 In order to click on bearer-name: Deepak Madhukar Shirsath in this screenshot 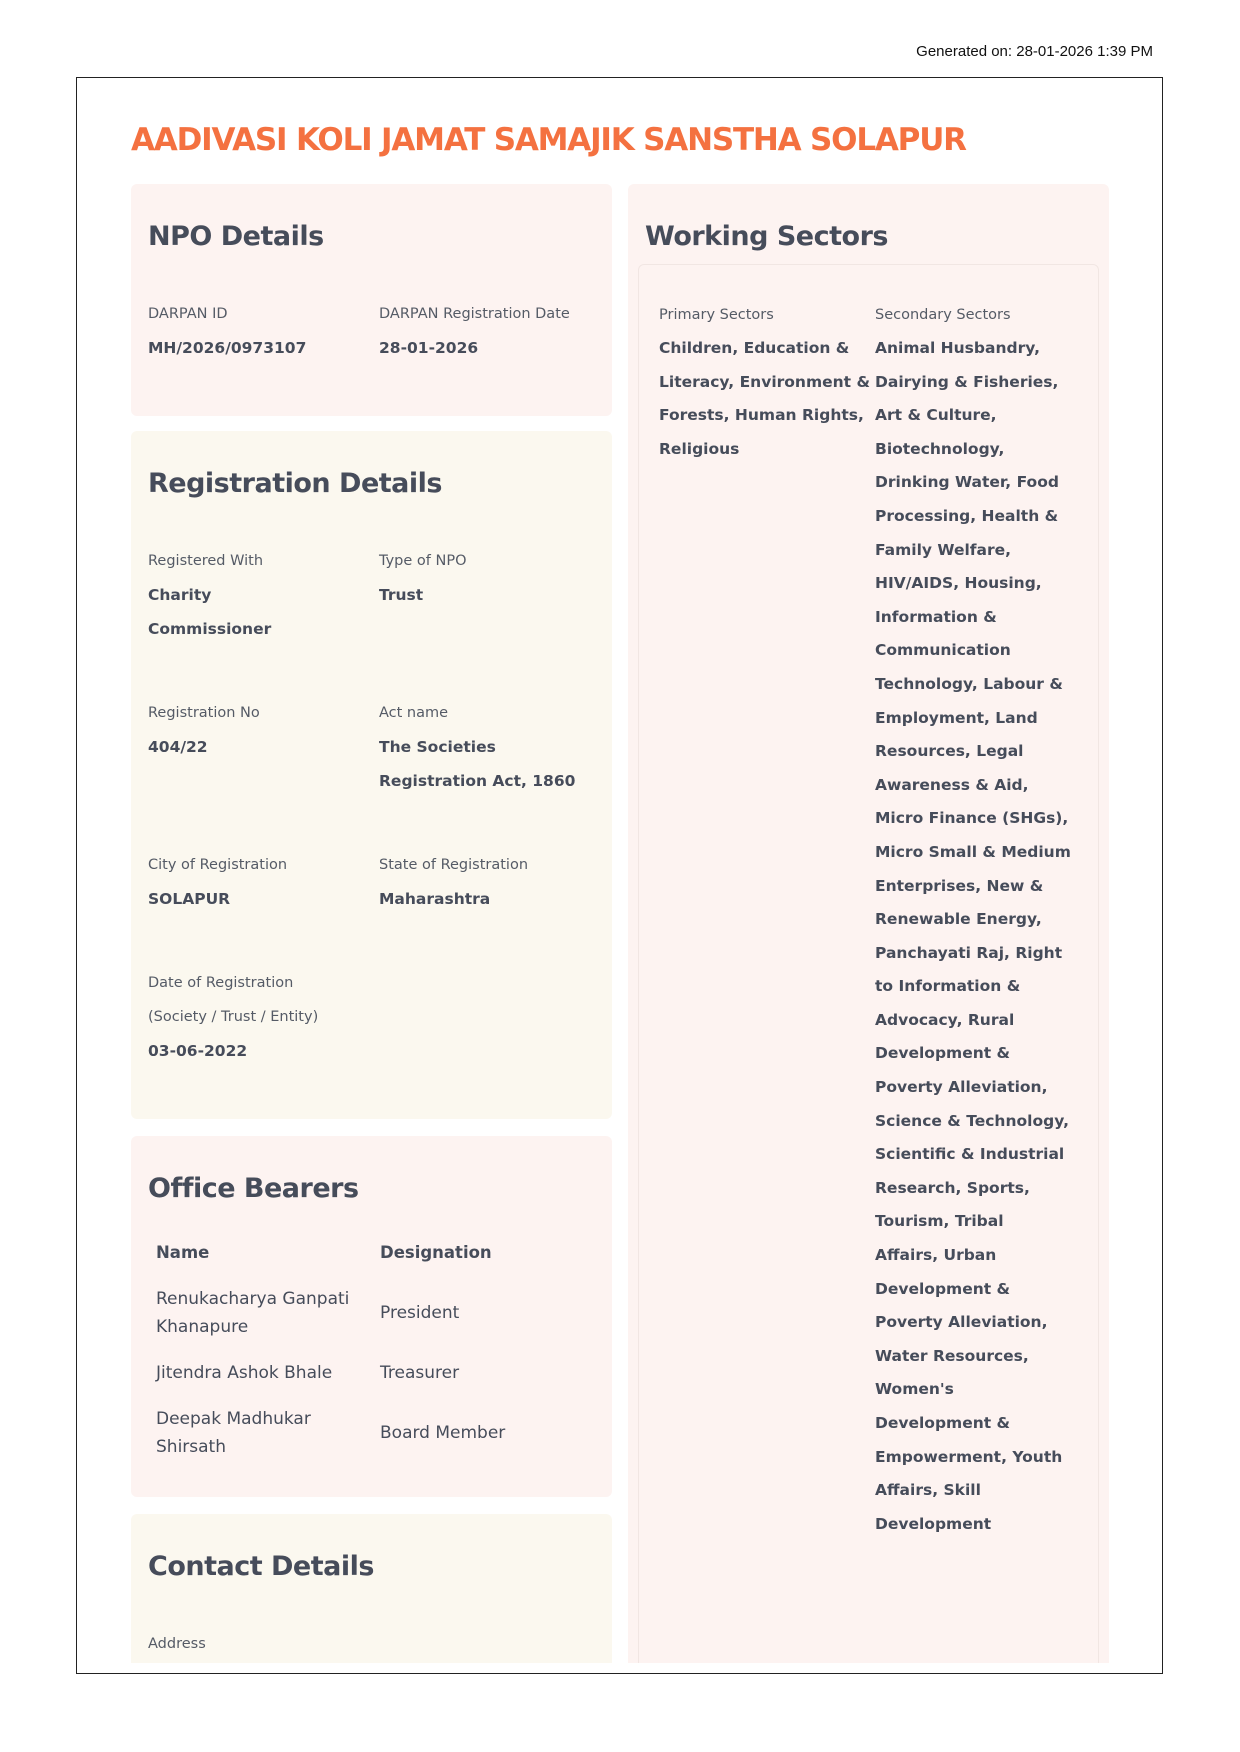, I will do `click(233, 1433)`.